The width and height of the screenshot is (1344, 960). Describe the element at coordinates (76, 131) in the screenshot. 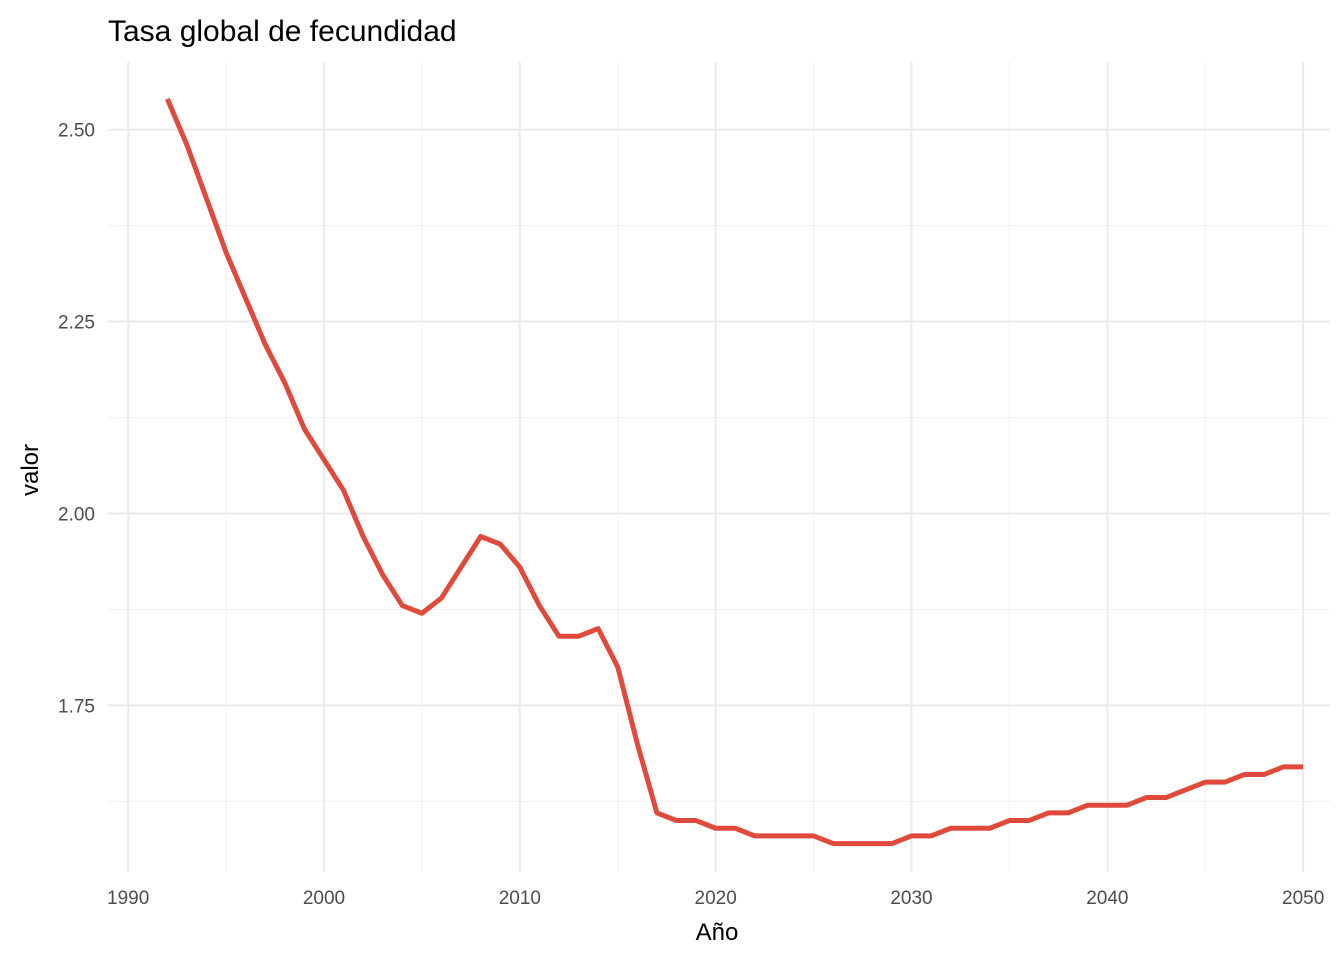

I see `y-tick-label: 2.50` at that location.